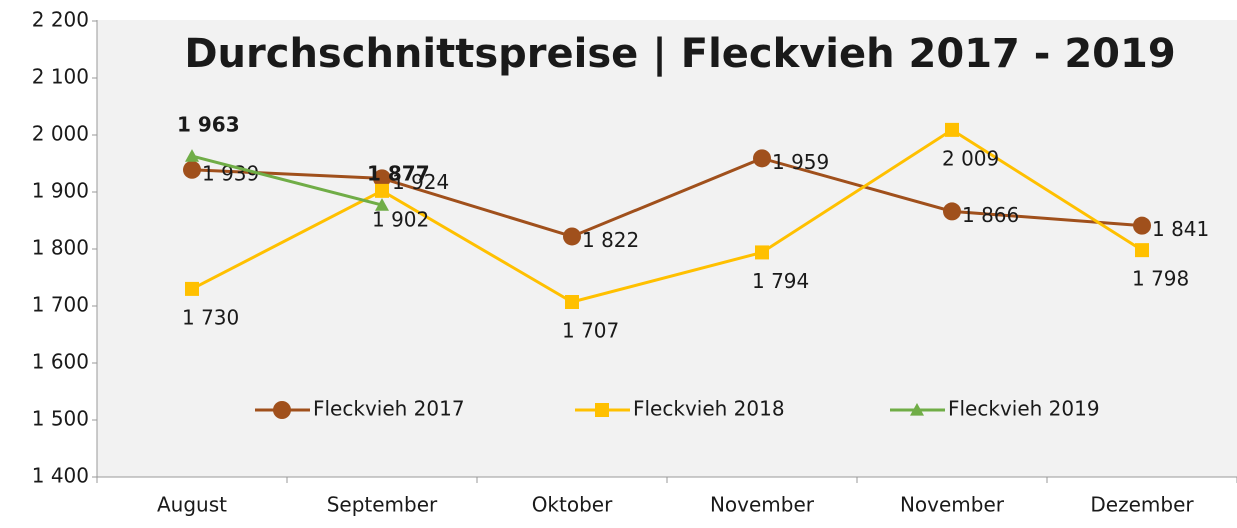 Image resolution: width=1237 pixels, height=528 pixels. I want to click on data-label: 1 877, so click(398, 174).